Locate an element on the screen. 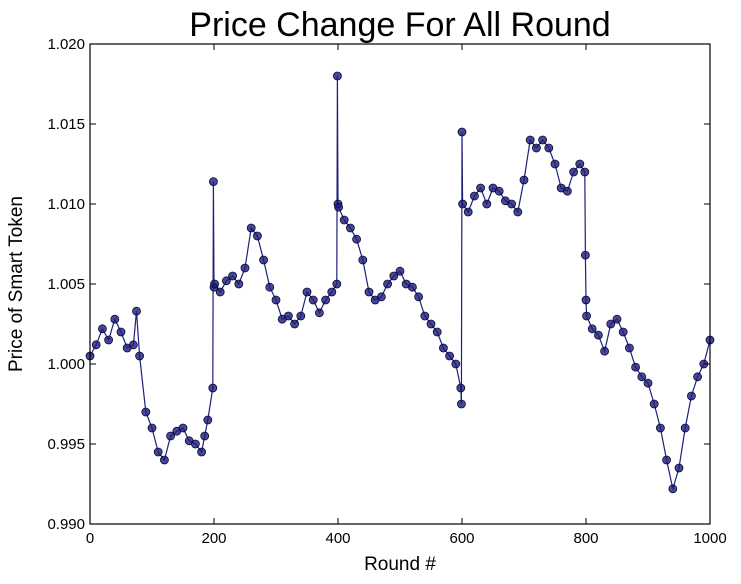 The height and width of the screenshot is (584, 741). x-axis-label: Round # is located at coordinates (400, 564).